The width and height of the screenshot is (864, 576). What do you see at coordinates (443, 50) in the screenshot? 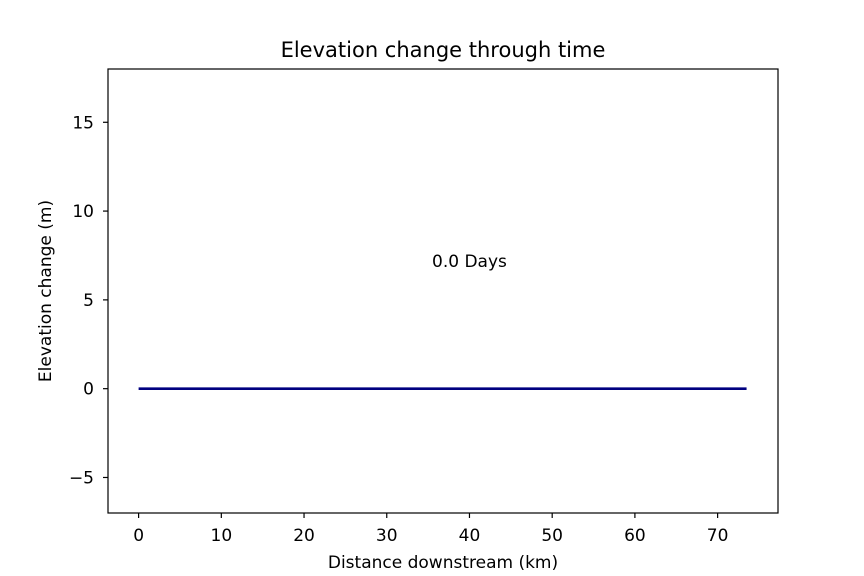
I see `chart-title: Elevation change through time` at bounding box center [443, 50].